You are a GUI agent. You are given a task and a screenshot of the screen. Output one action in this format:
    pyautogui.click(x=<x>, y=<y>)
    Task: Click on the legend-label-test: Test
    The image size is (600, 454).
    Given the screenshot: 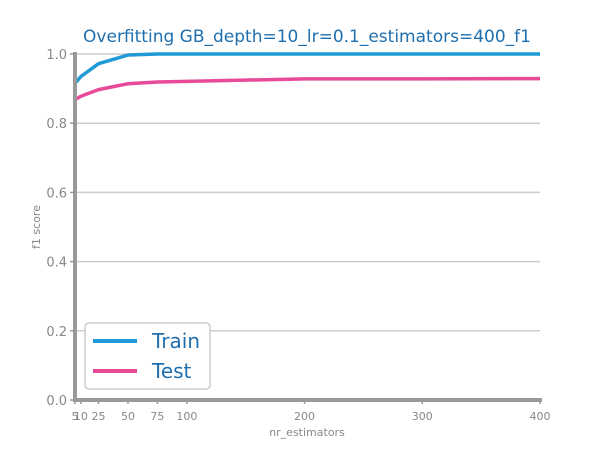 What is the action you would take?
    pyautogui.click(x=171, y=371)
    